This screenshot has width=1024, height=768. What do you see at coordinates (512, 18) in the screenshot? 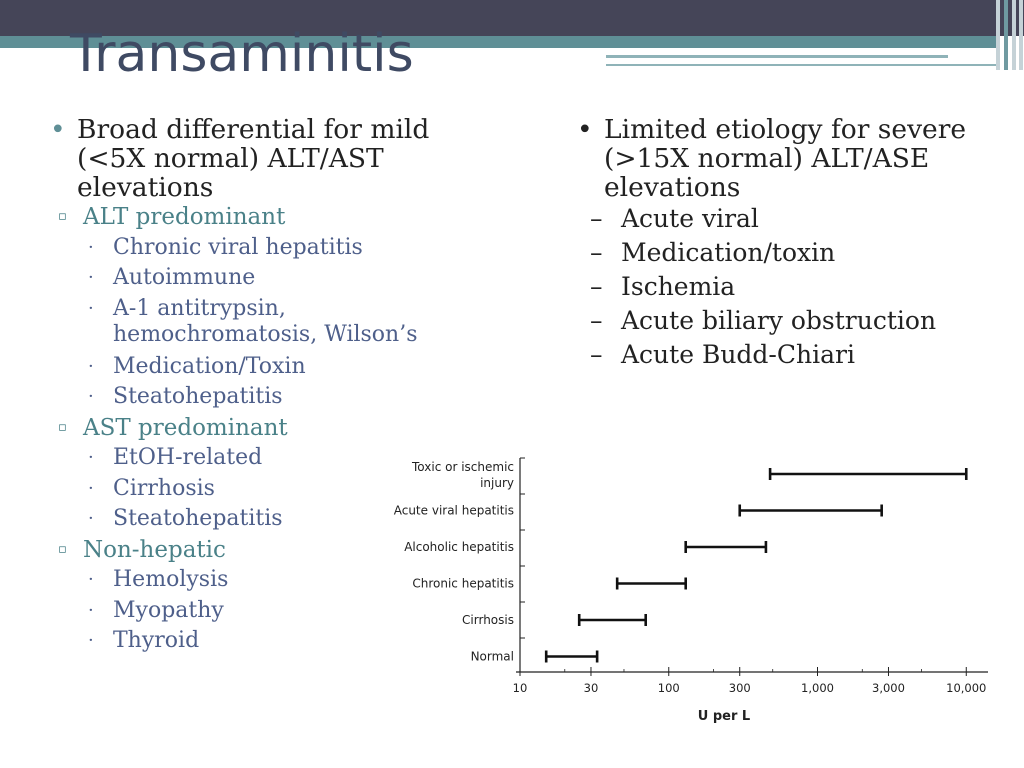
I see `header-bar` at bounding box center [512, 18].